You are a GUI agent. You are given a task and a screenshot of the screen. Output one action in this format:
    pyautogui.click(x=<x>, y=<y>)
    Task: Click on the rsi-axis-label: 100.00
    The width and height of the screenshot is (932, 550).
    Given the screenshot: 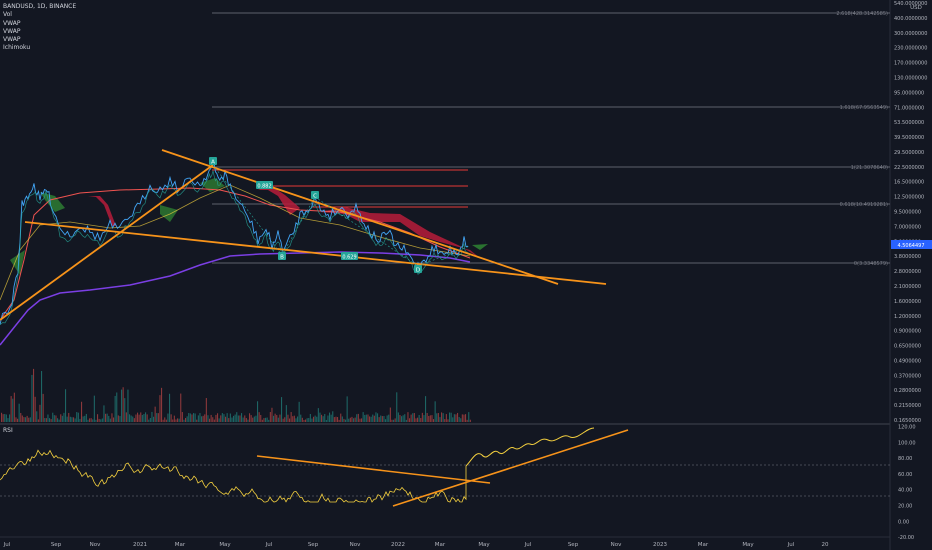 What is the action you would take?
    pyautogui.click(x=907, y=443)
    